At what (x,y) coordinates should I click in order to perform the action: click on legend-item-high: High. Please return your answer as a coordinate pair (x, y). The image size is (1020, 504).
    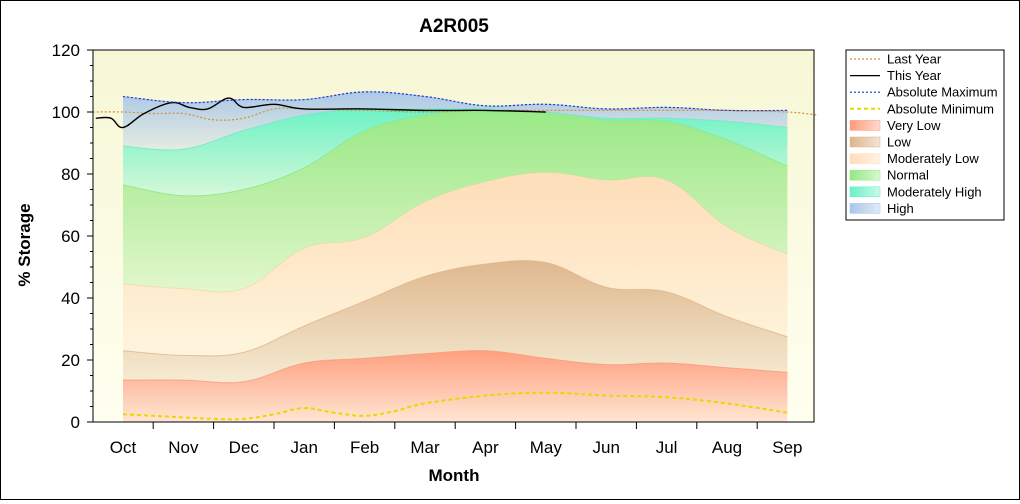
    Looking at the image, I should click on (881, 208).